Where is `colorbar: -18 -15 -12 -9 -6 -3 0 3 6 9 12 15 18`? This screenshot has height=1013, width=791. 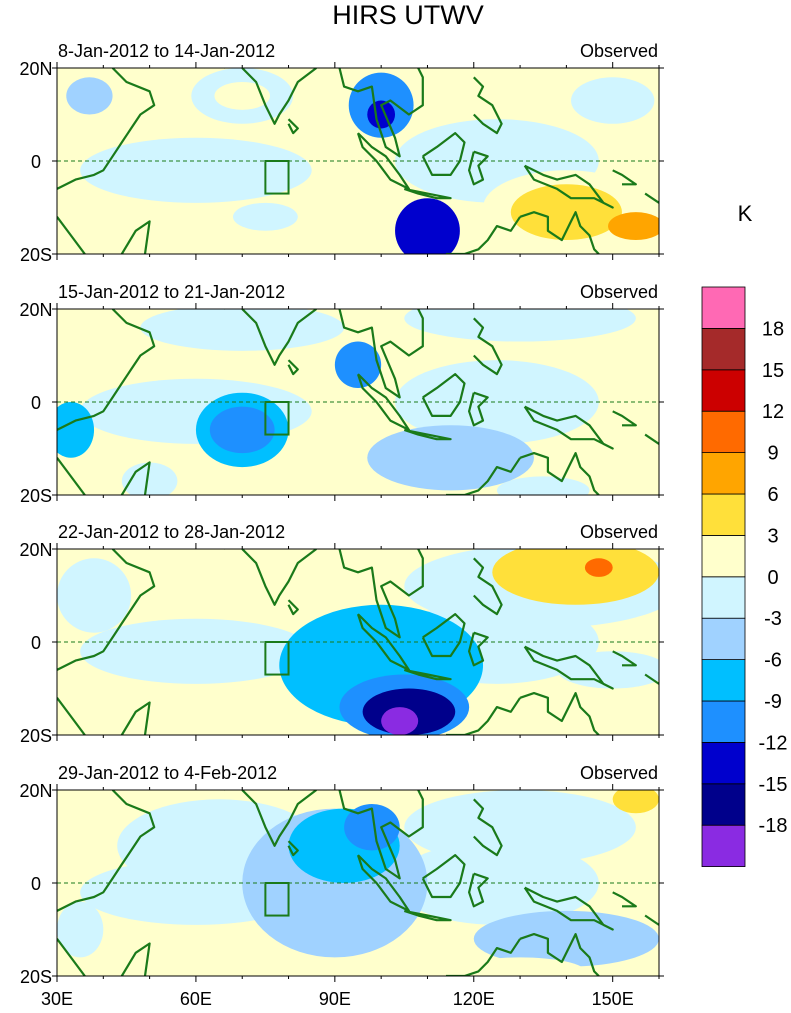 colorbar: -18 -15 -12 -9 -6 -3 0 3 6 9 12 15 18 is located at coordinates (744, 577).